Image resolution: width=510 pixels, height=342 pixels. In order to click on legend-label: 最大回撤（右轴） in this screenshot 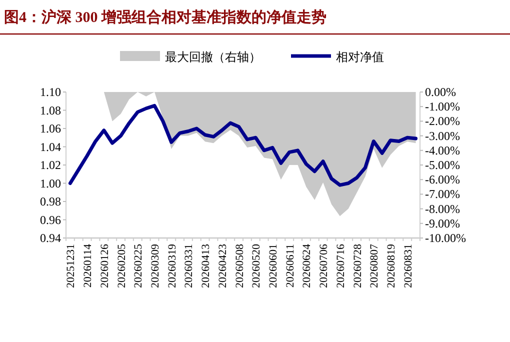, I will do `click(213, 57)`.